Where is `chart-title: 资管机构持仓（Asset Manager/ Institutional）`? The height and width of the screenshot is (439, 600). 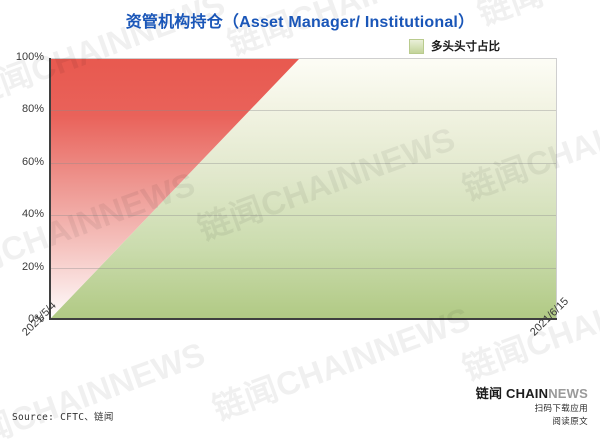
chart-title: 资管机构持仓（Asset Manager/ Institutional） is located at coordinates (300, 22).